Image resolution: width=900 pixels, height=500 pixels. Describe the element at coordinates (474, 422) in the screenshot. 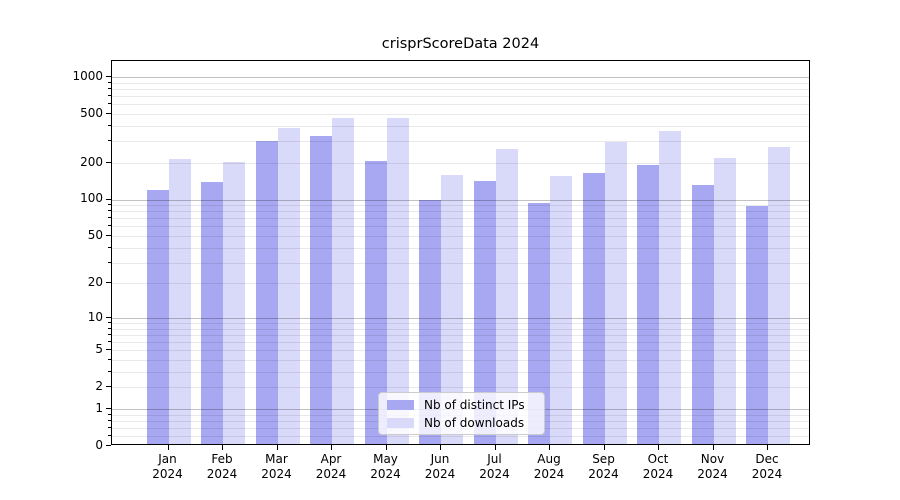

I see `legend-label-downloads: Nb of downloads` at that location.